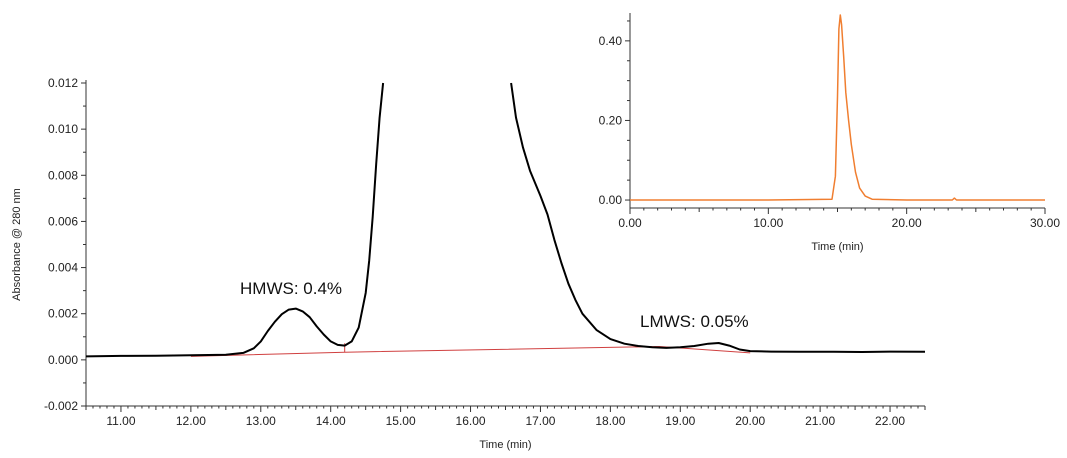 This screenshot has width=1067, height=458. I want to click on y-tick-label: 0.008, so click(63, 175).